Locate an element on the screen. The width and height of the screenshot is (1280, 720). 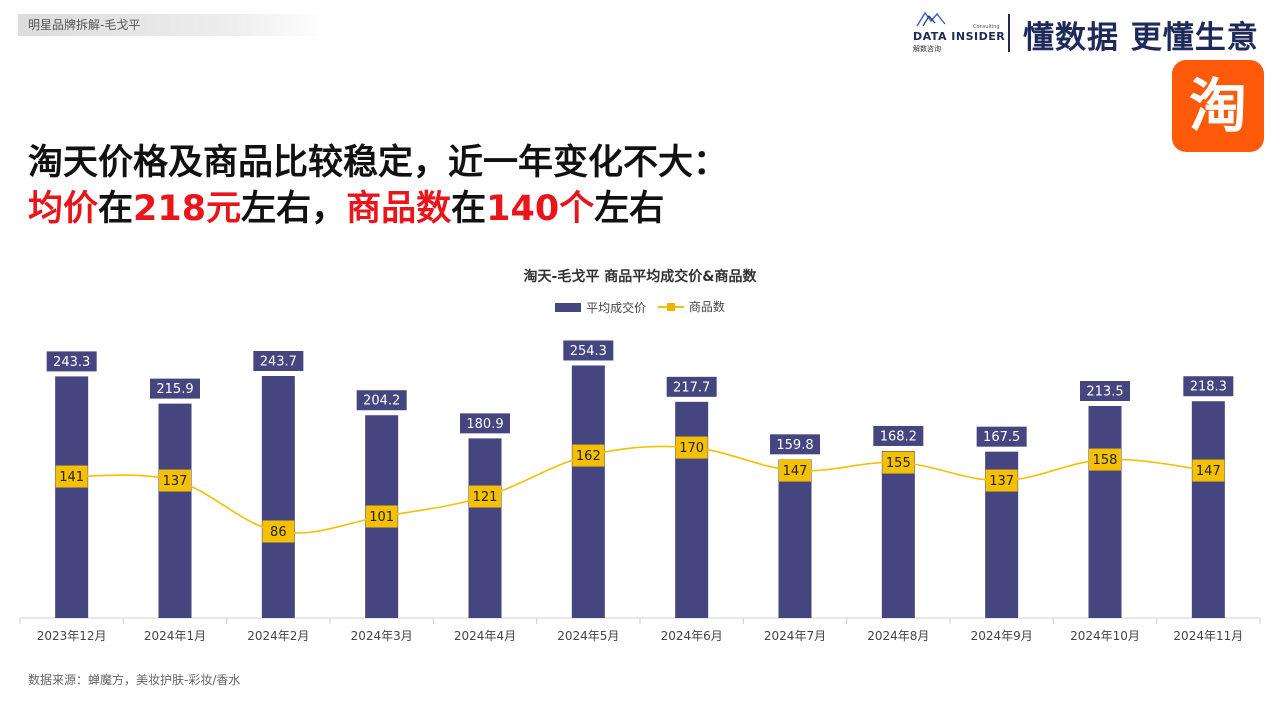
brand-divider is located at coordinates (1009, 33).